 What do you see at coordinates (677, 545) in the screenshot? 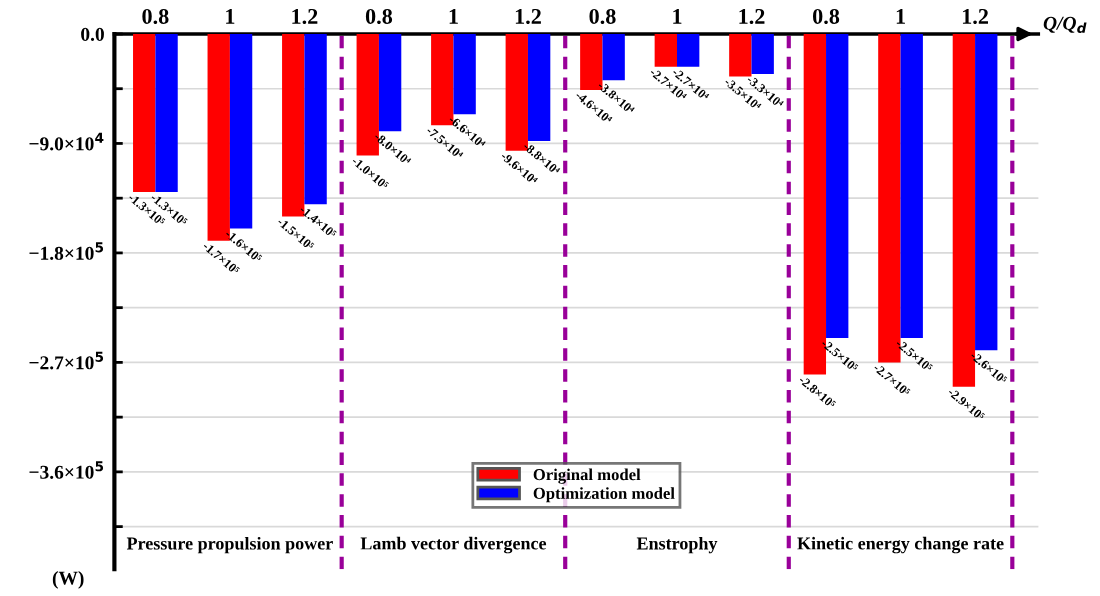
I see `annotation: Enstrophy` at bounding box center [677, 545].